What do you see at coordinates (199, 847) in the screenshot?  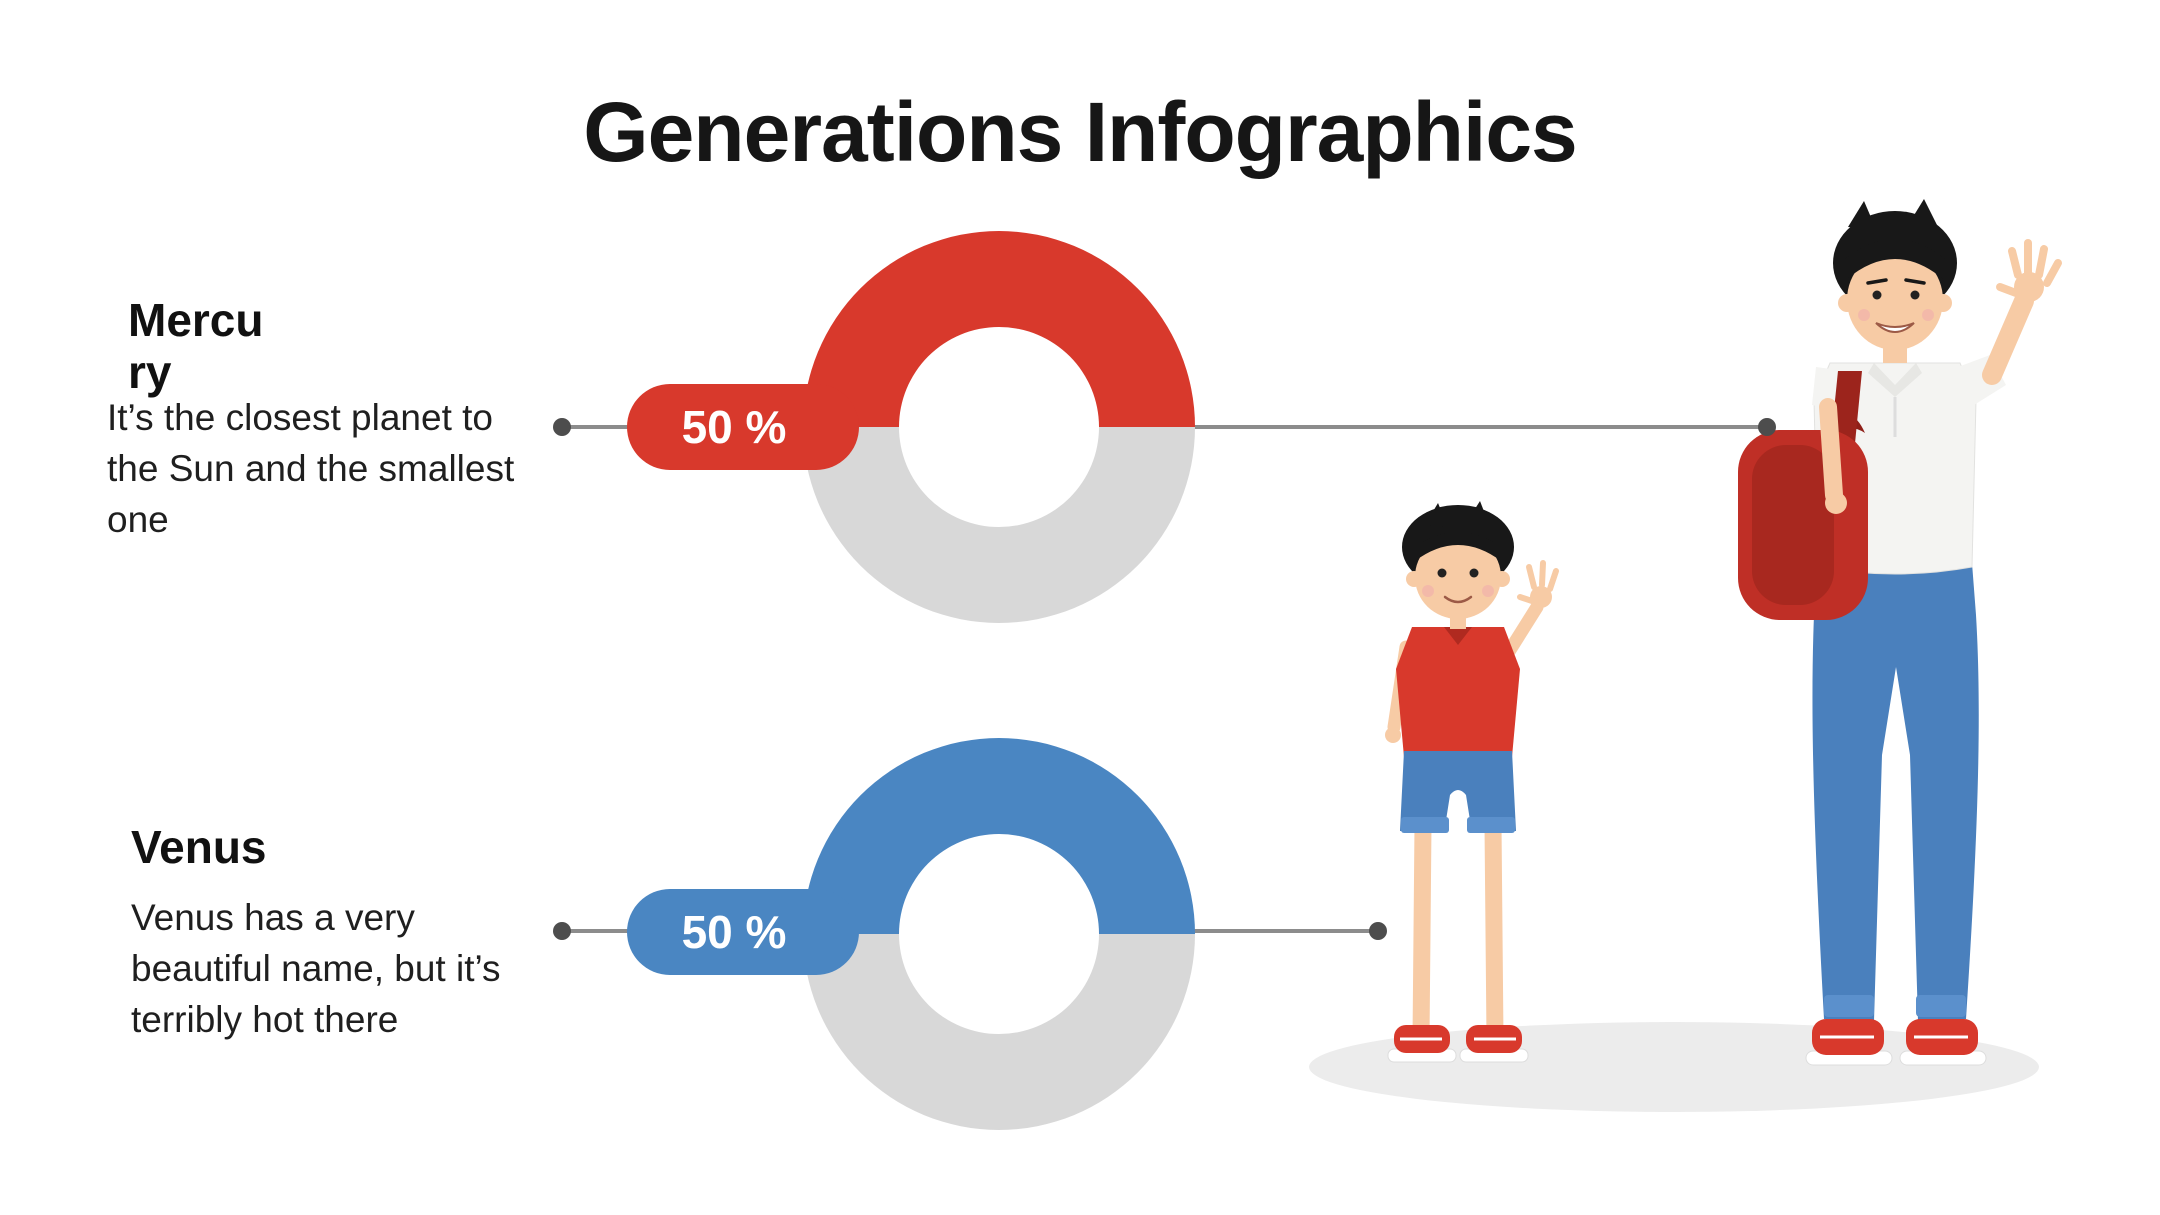 I see `section-heading-venus: Venus` at bounding box center [199, 847].